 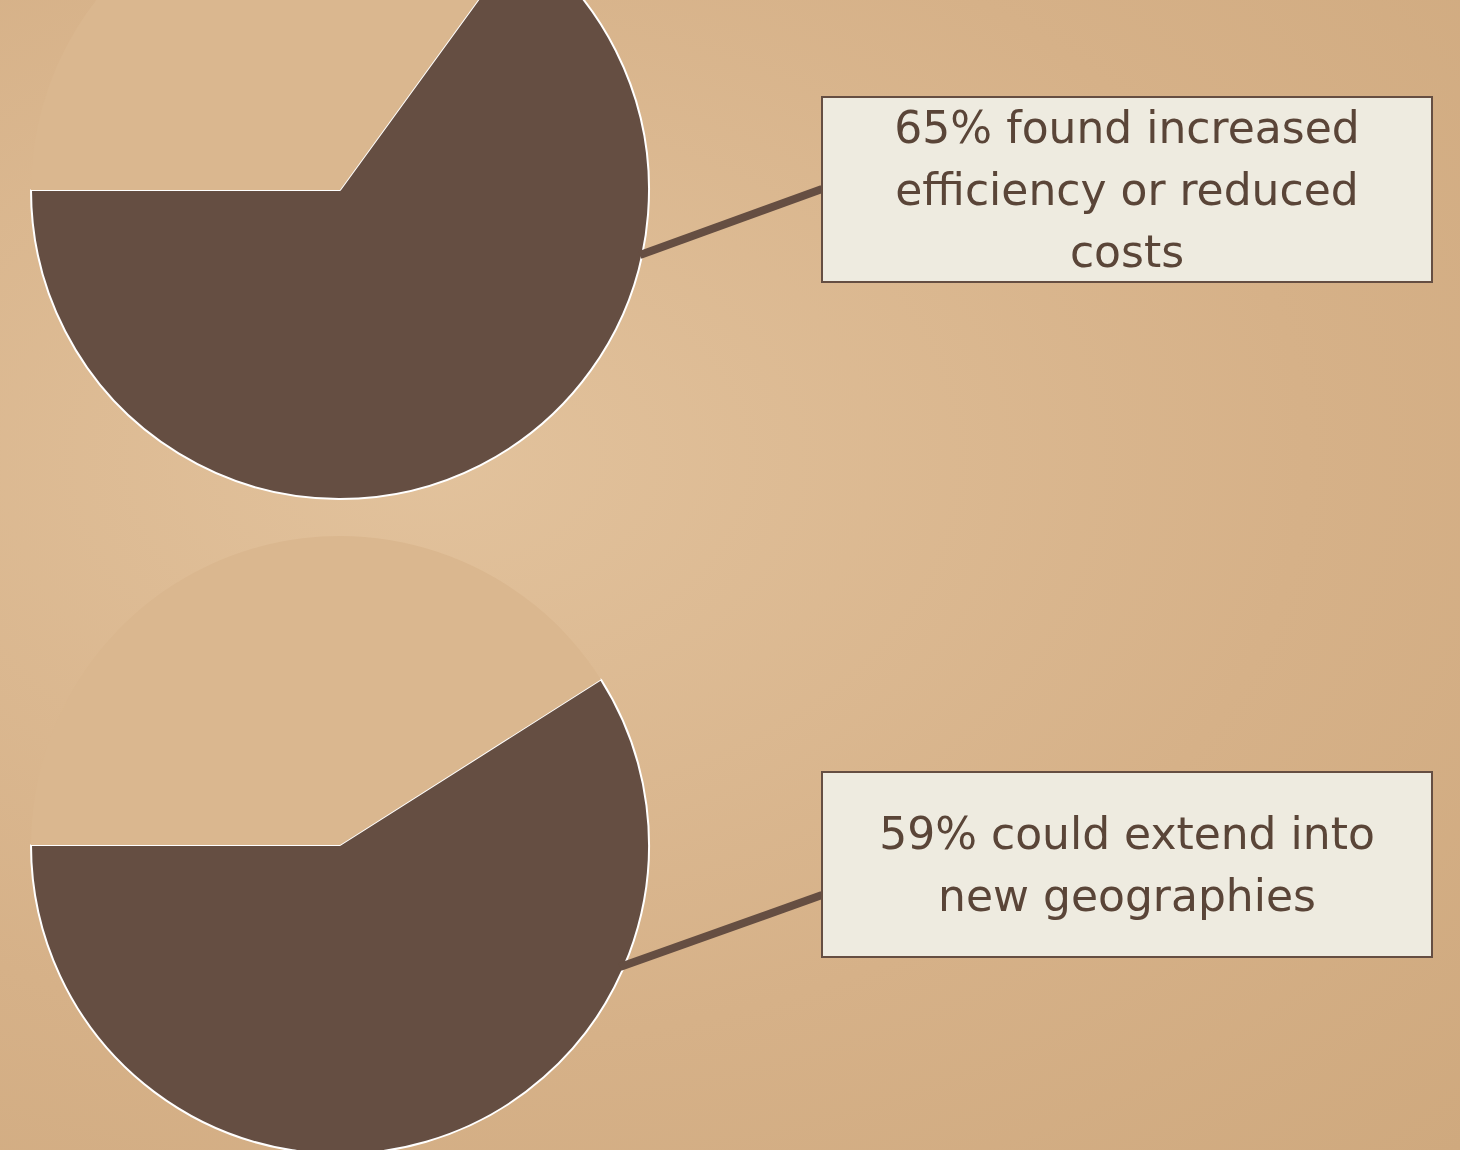 What do you see at coordinates (1127, 189) in the screenshot?
I see `slice-label: 65% found increased efficiency or reduced costs` at bounding box center [1127, 189].